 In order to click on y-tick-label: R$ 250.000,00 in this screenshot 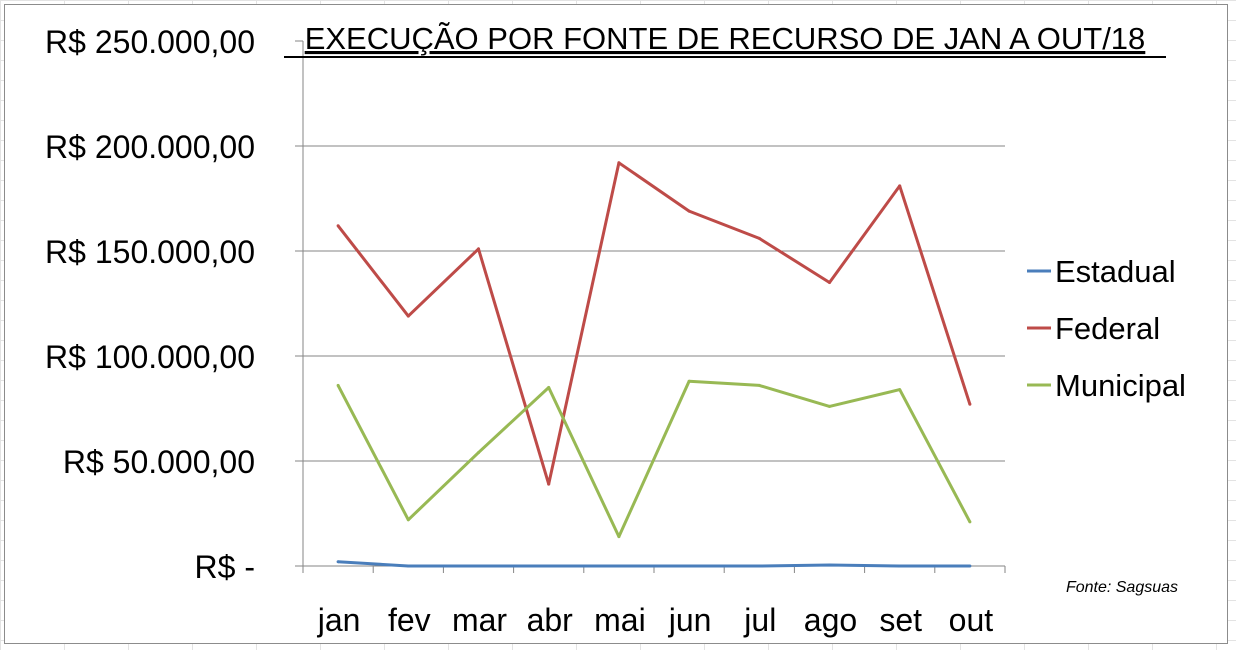, I will do `click(150, 42)`.